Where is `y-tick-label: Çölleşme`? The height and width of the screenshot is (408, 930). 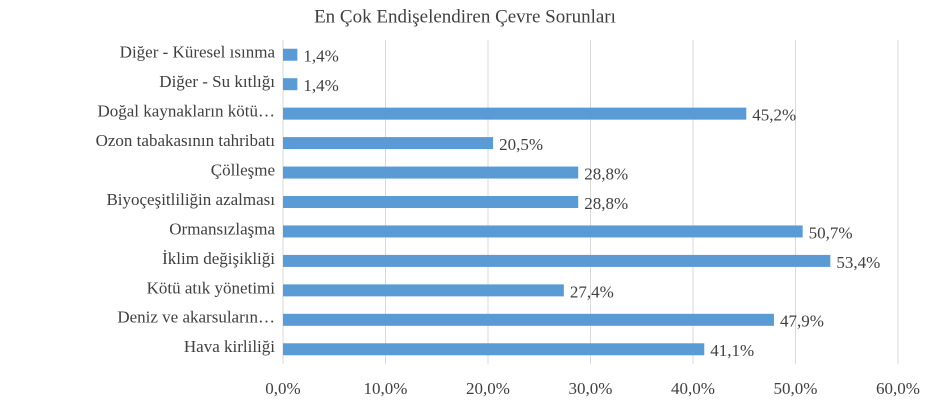
y-tick-label: Çölleşme is located at coordinates (243, 169).